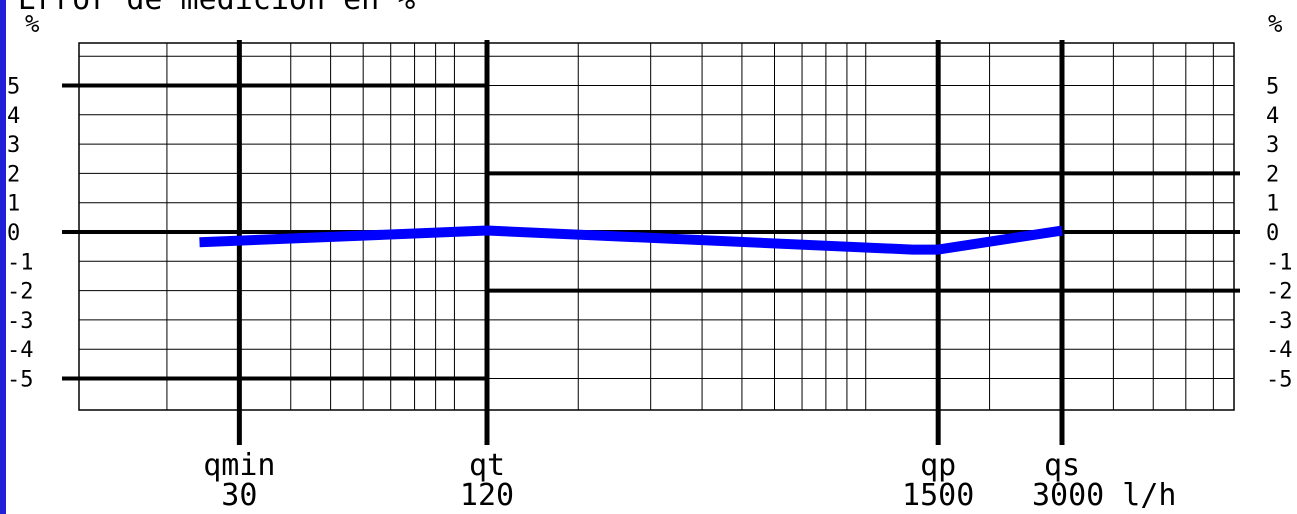 The height and width of the screenshot is (514, 1297). I want to click on flow-label-qt: qt, so click(487, 465).